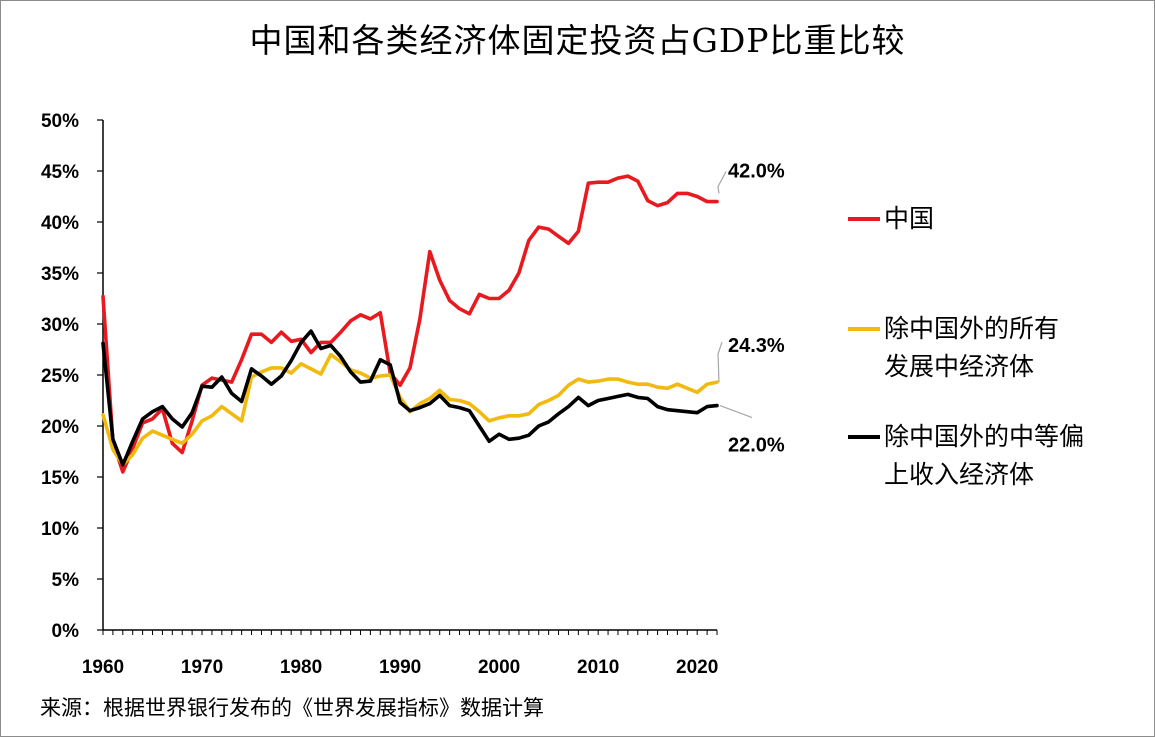  Describe the element at coordinates (598, 667) in the screenshot. I see `x-tick-label: 2010` at that location.